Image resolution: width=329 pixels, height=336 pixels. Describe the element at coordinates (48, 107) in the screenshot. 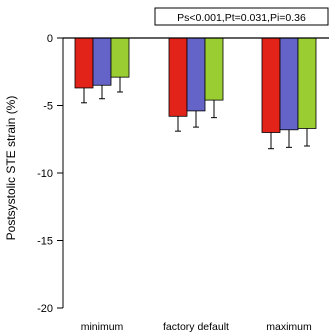

I see `y-tick-label: -5` at that location.